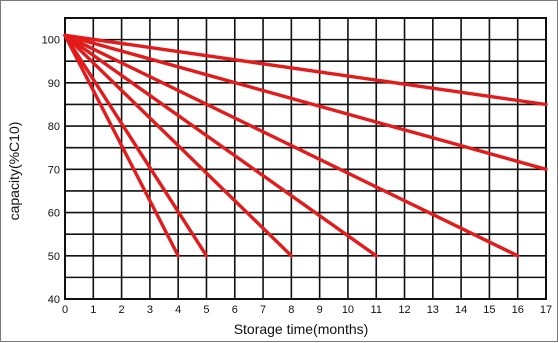  I want to click on x-tick-label: 9, so click(320, 310).